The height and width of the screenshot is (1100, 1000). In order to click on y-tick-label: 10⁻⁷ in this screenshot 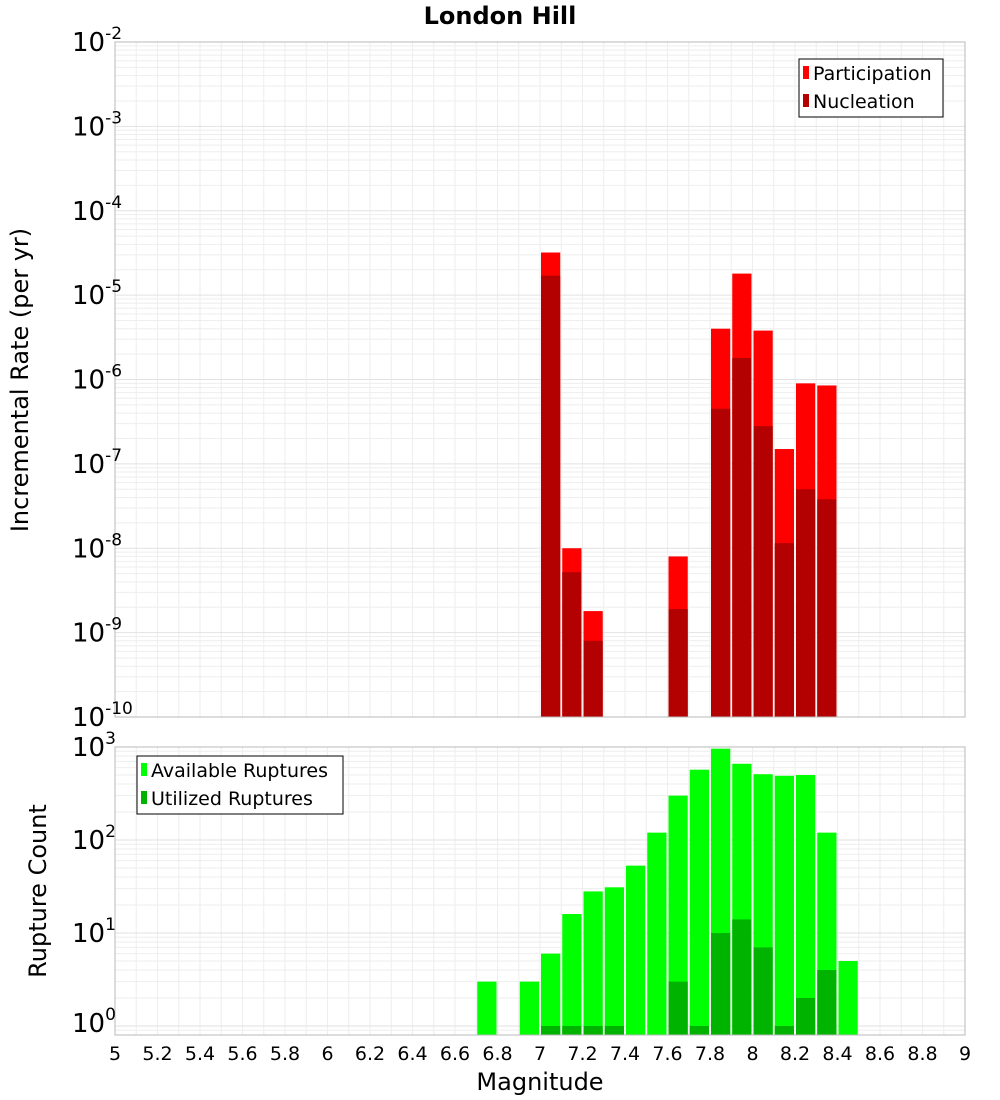, I will do `click(97, 463)`.